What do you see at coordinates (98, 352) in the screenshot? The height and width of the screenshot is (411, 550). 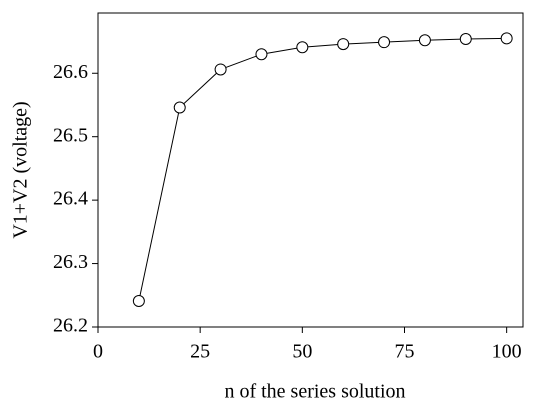 I see `x-tick-label: 0` at bounding box center [98, 352].